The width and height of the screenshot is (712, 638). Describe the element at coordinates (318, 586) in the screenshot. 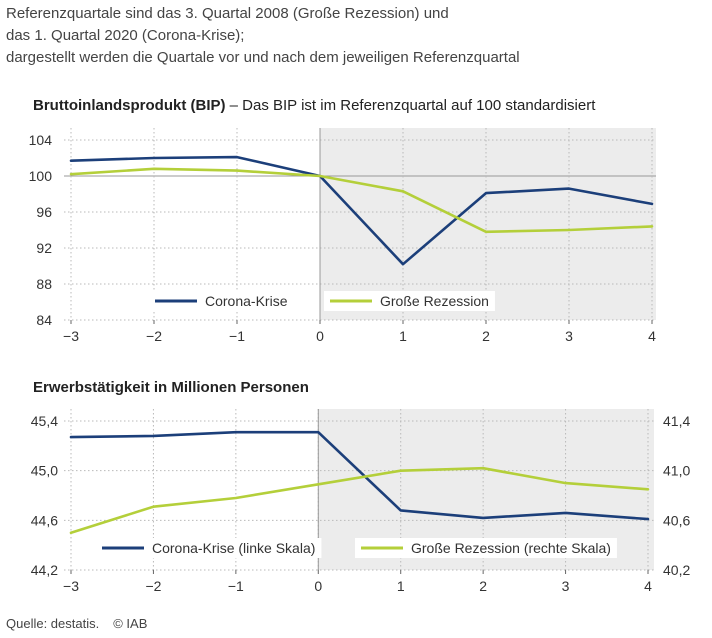

I see `employment-x-tick-label-3: 0` at that location.